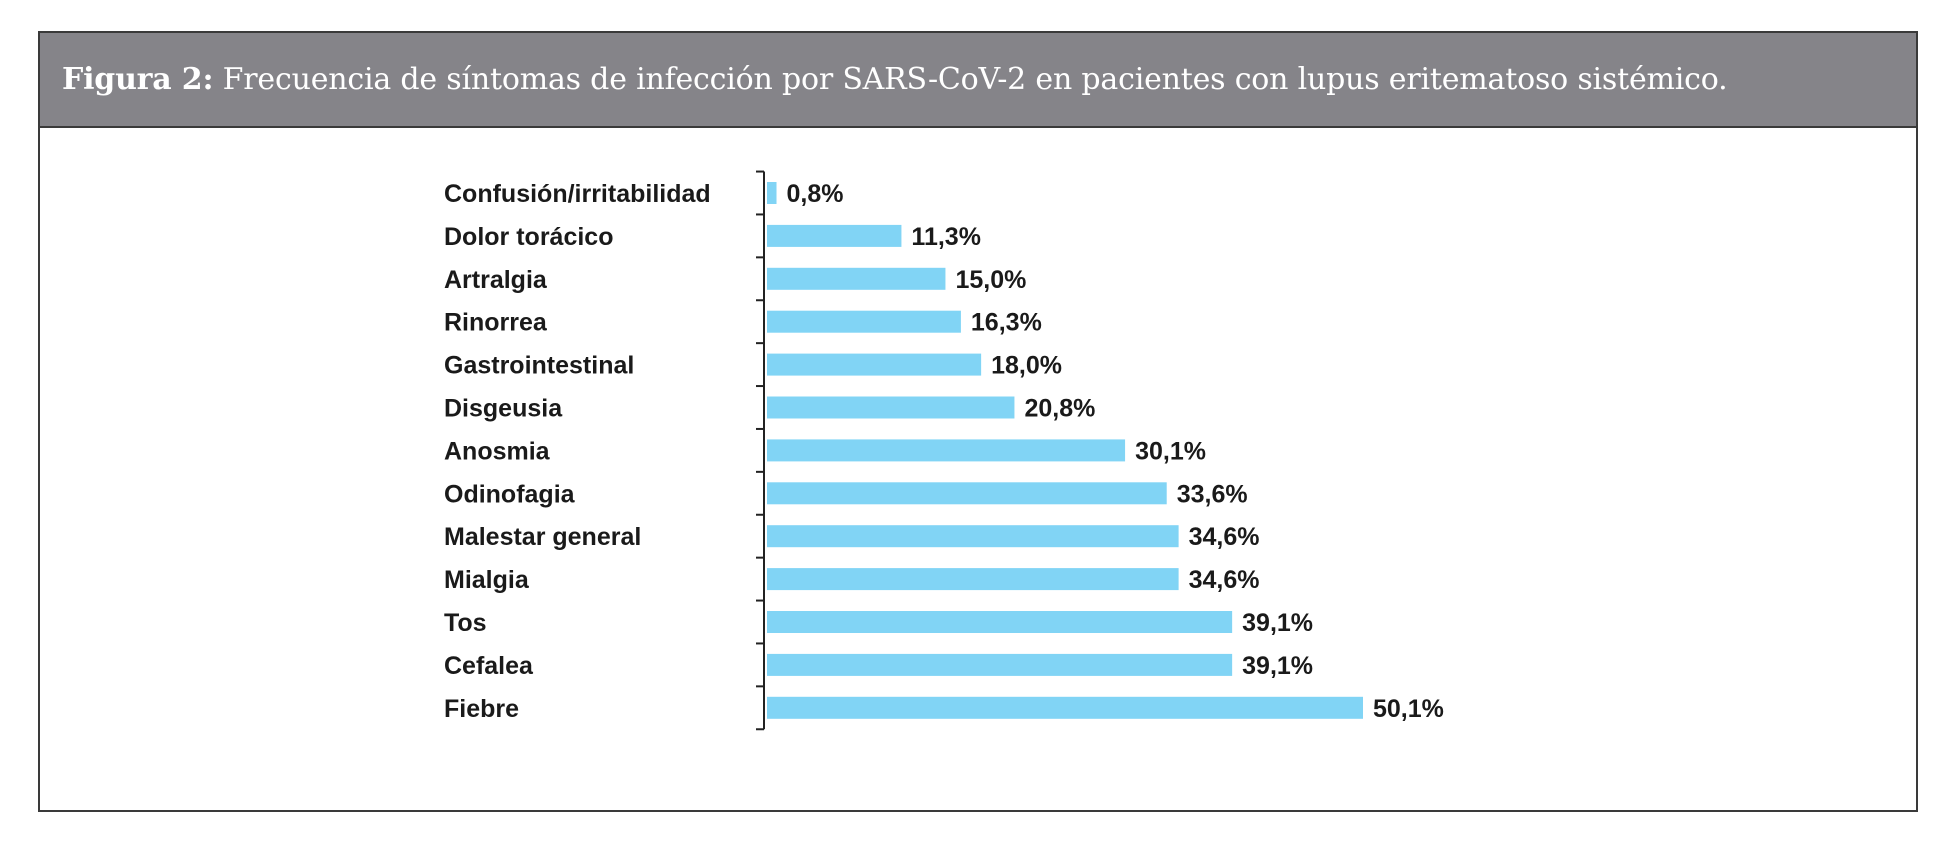  I want to click on data-label: 18,0%, so click(1026, 366).